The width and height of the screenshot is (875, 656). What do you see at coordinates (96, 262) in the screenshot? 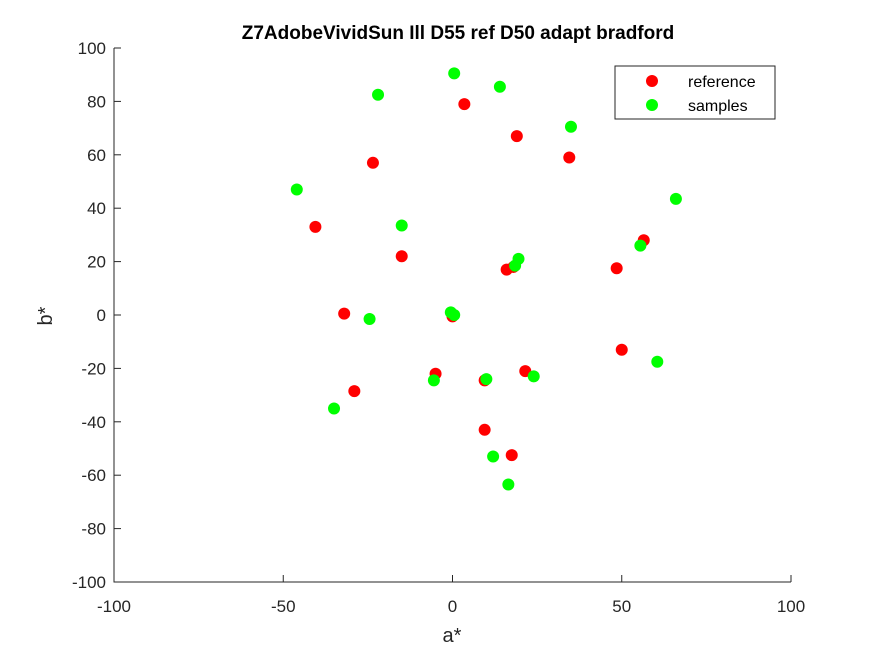
I see `y-tick-label: 20` at bounding box center [96, 262].